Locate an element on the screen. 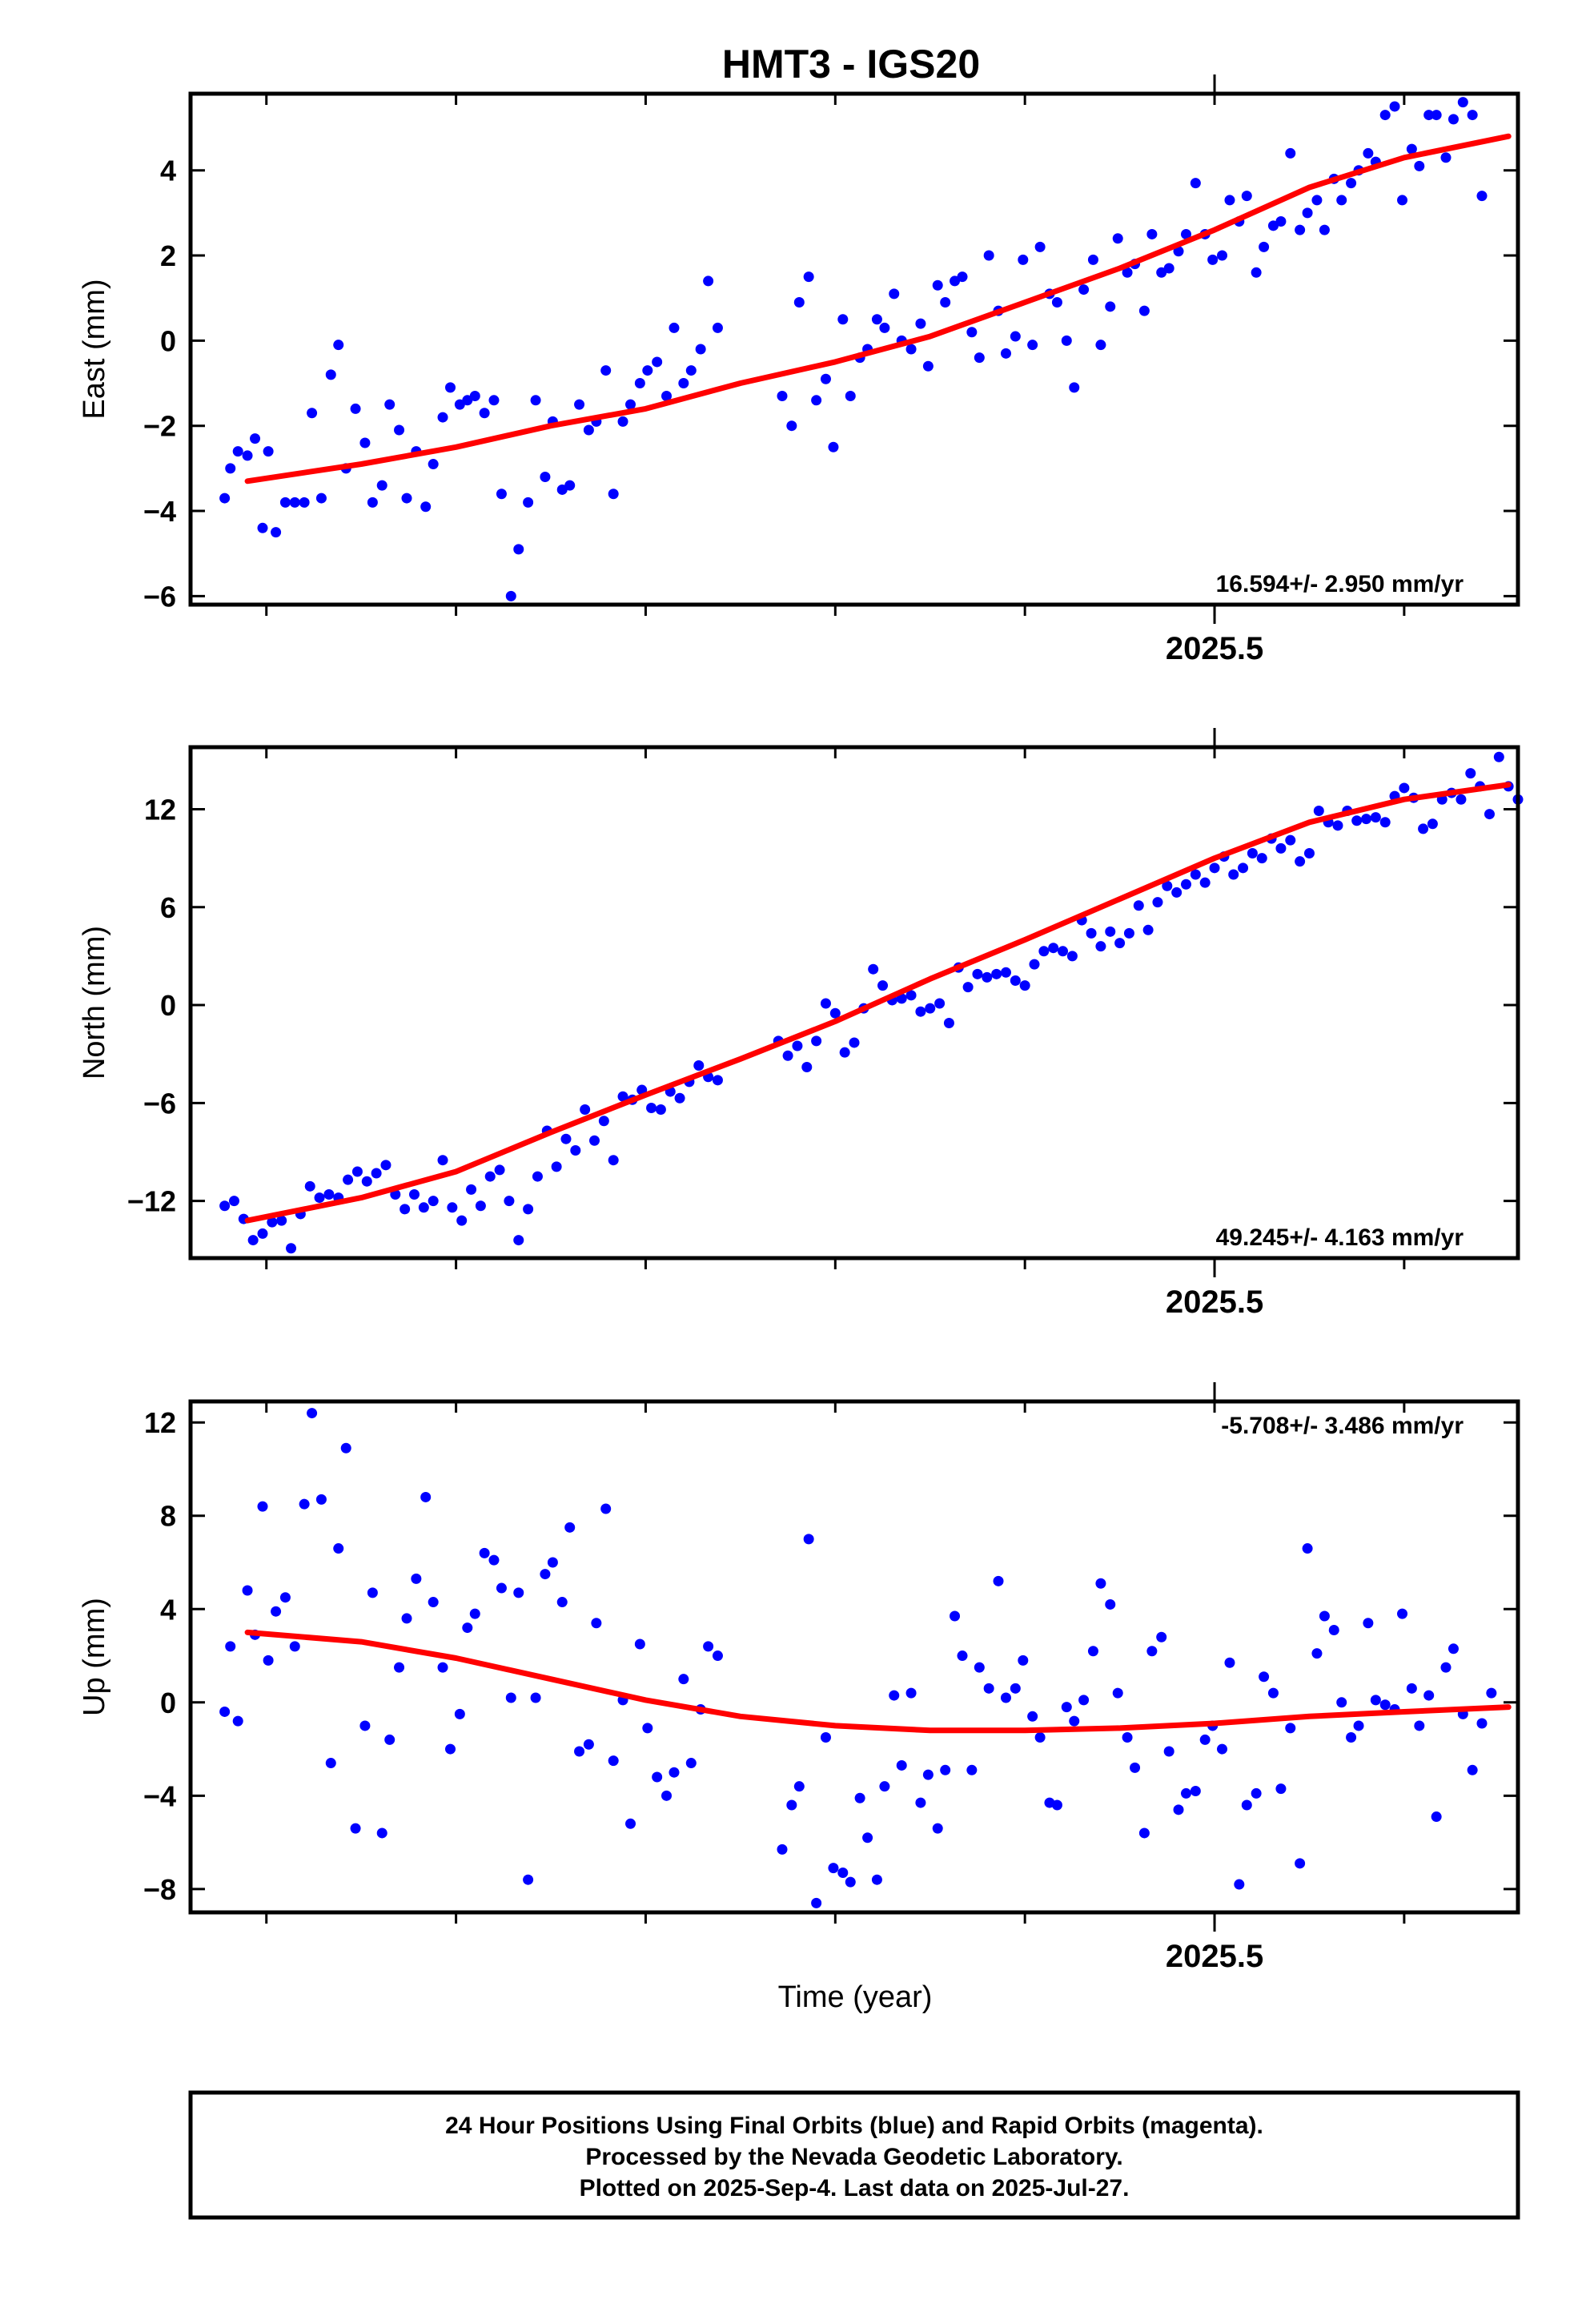 The width and height of the screenshot is (1582, 2324). north-ytick-label: −6 is located at coordinates (159, 1103).